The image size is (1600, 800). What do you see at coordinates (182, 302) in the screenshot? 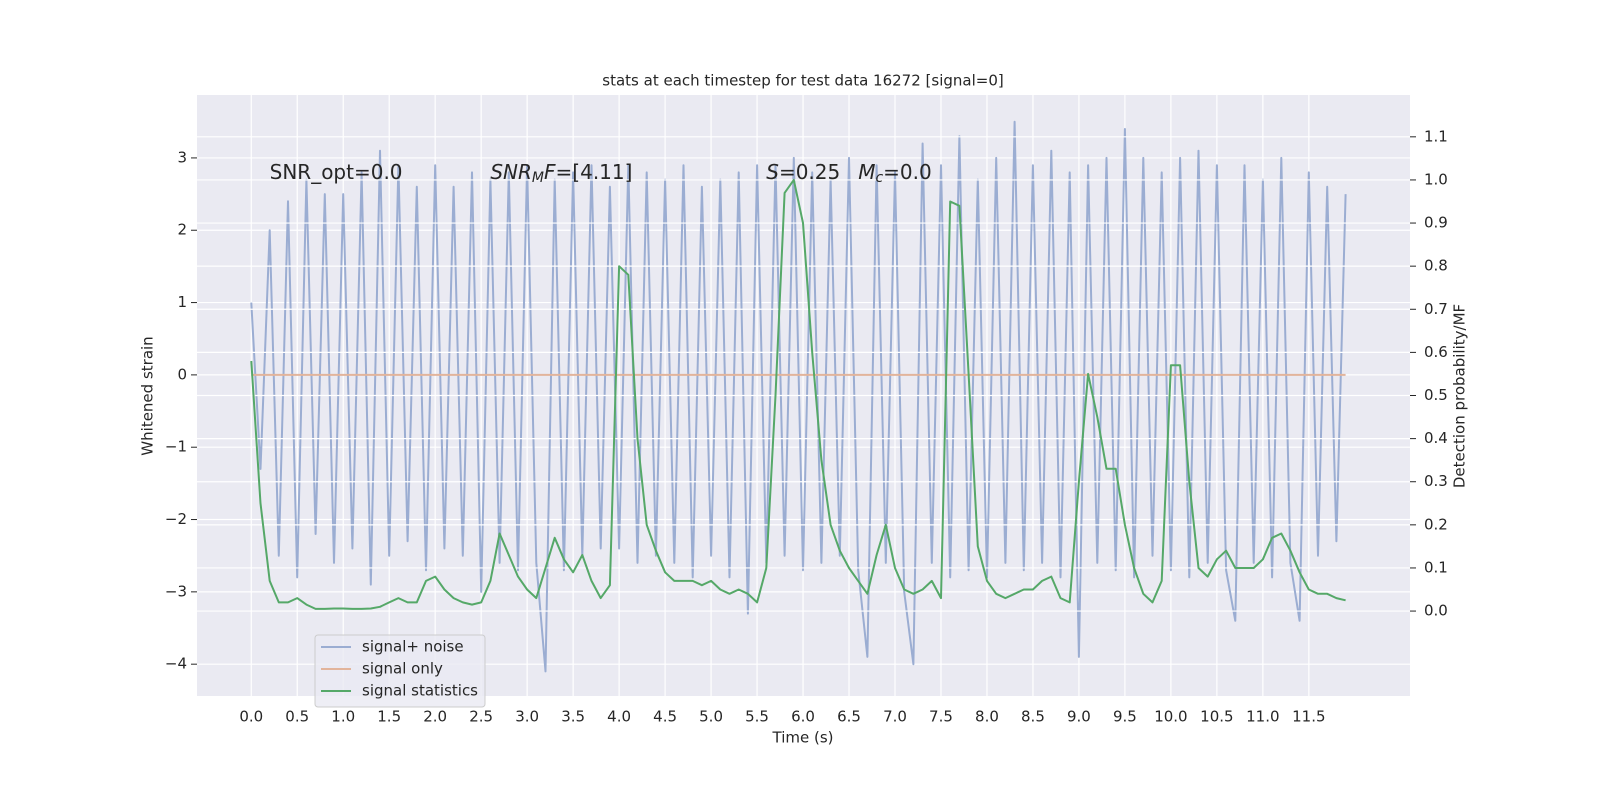
I see `y-tick-label: 1` at bounding box center [182, 302].